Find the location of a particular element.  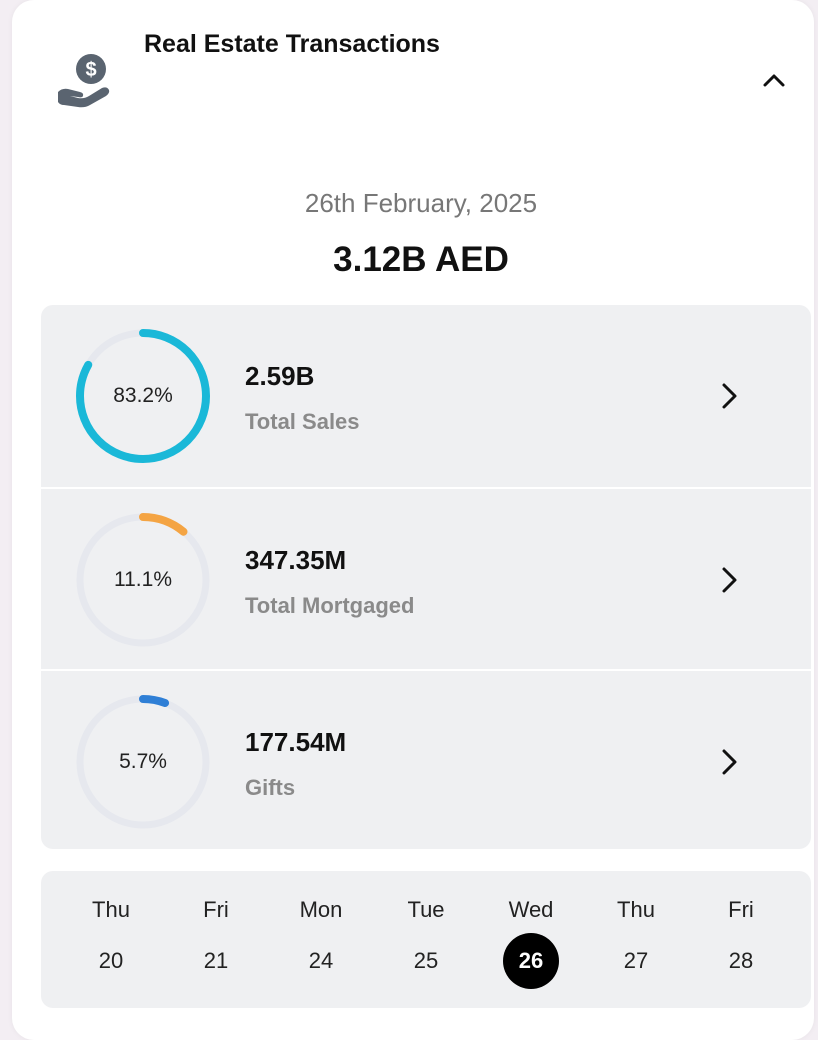

day-item: Thu 20 is located at coordinates (111, 939).